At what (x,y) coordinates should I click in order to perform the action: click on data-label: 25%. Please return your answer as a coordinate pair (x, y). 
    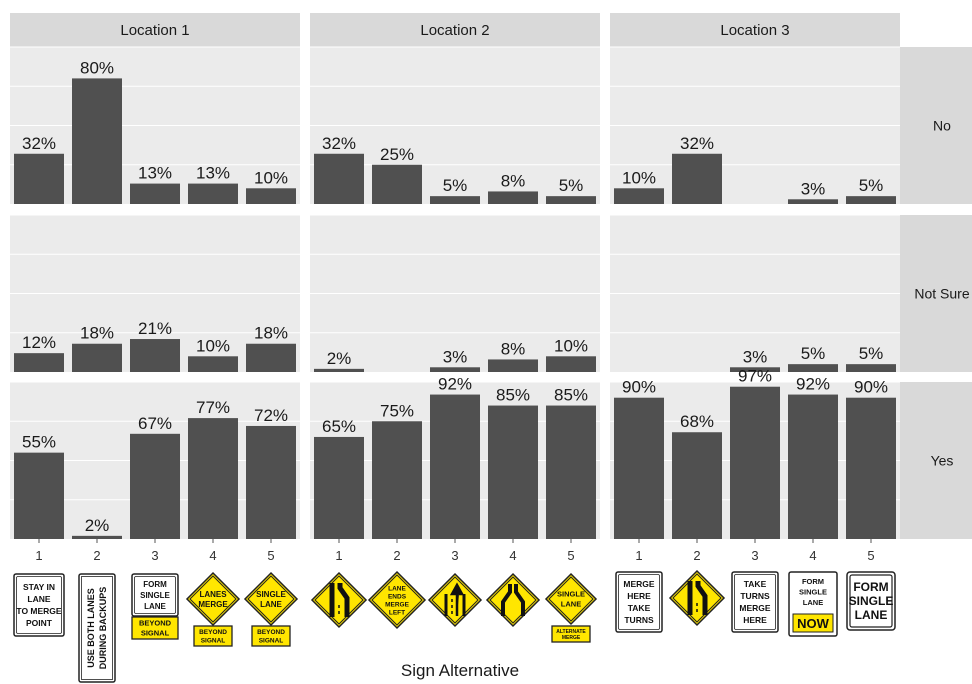
    Looking at the image, I should click on (397, 154).